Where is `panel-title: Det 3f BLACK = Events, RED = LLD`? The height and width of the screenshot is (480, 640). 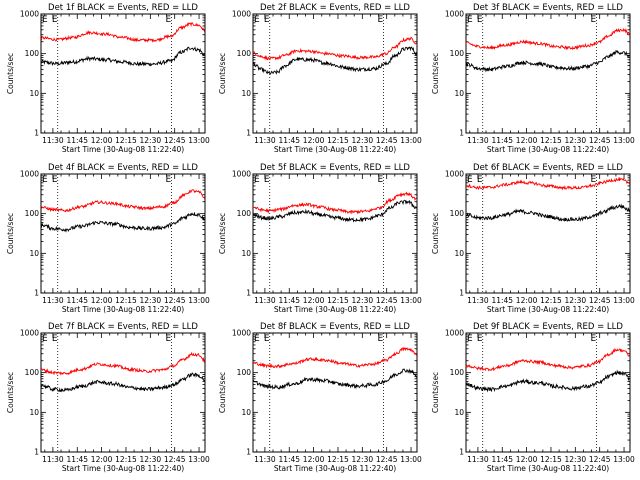
panel-title: Det 3f BLACK = Events, RED = LLD is located at coordinates (548, 8).